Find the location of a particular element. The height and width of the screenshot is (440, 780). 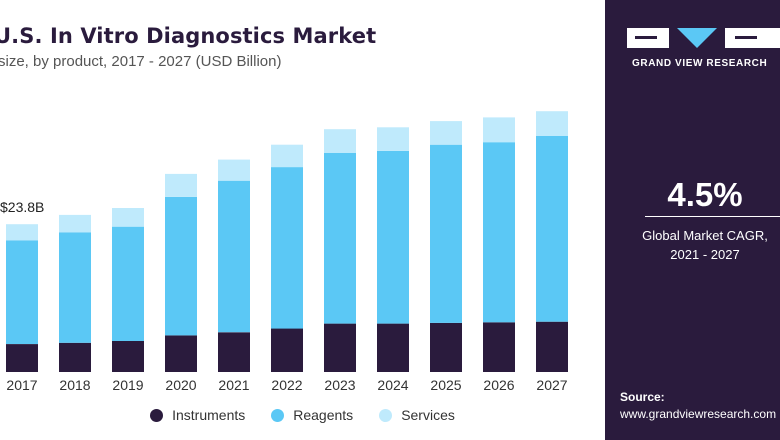

x-tick-label-2027: 2027 is located at coordinates (551, 385).